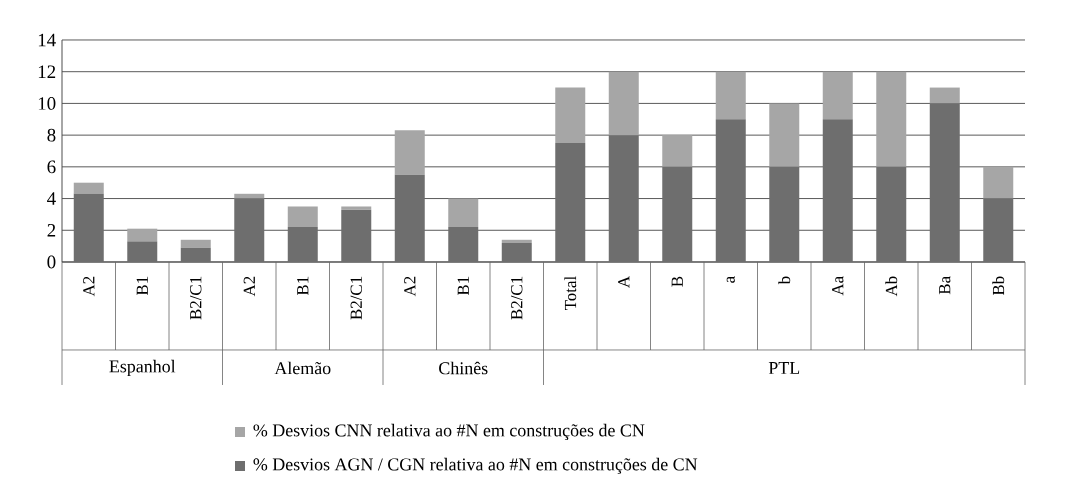  I want to click on text: Alemão, so click(302, 368).